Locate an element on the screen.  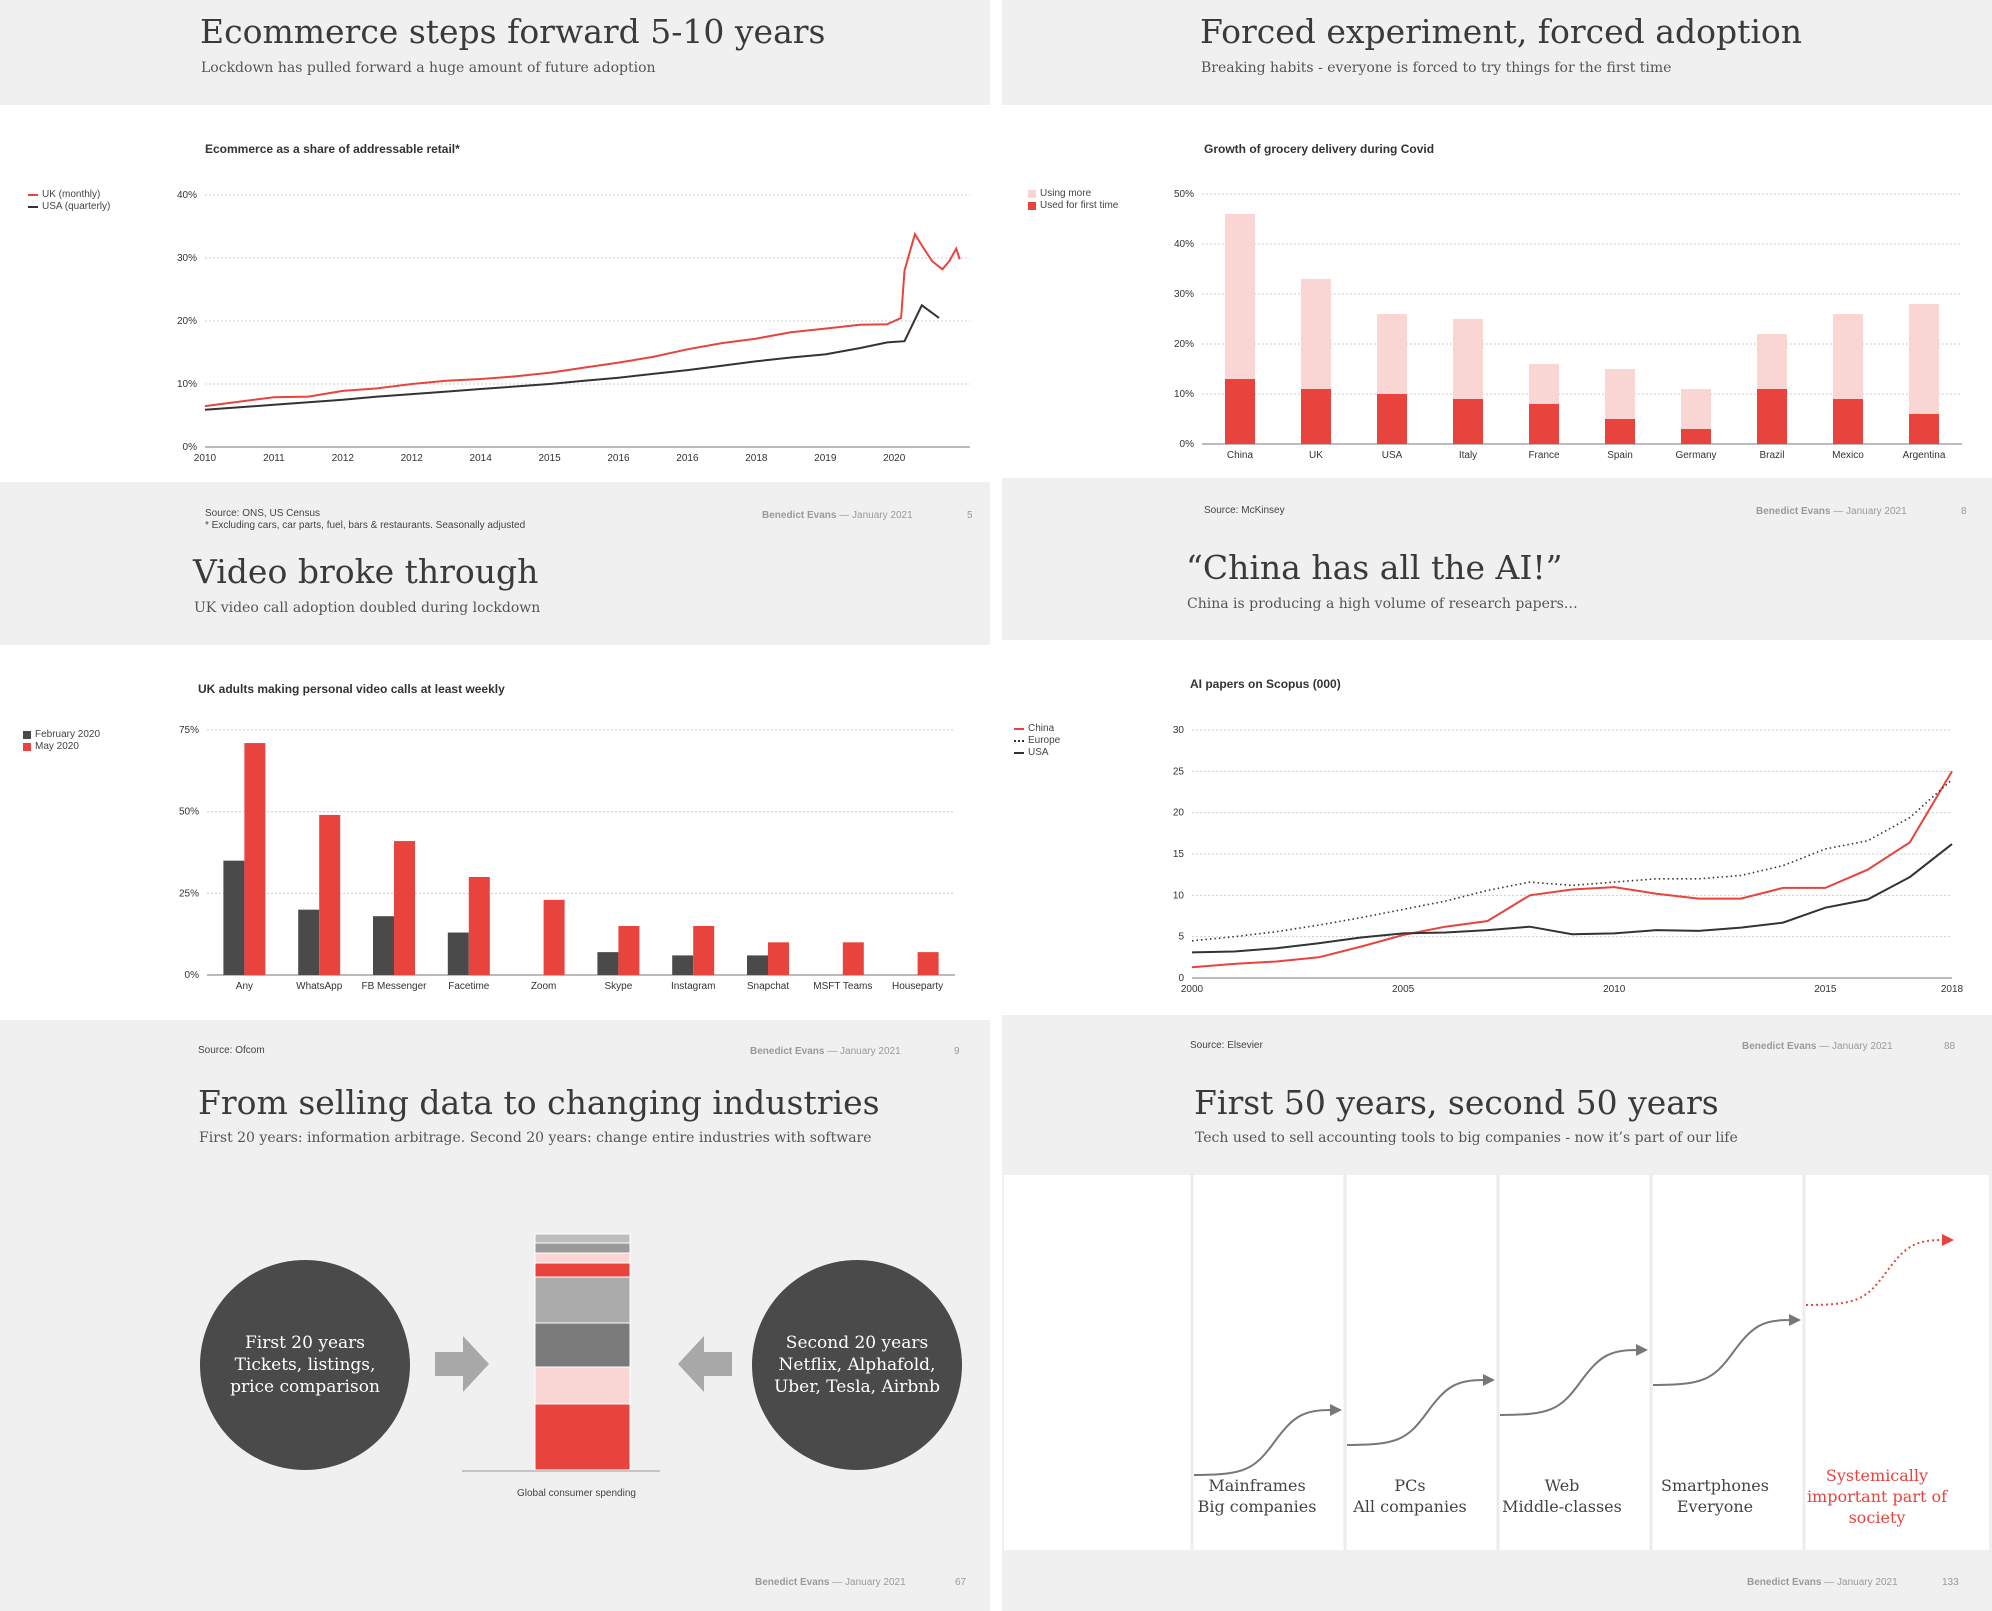
legend-item-may: May 2020 is located at coordinates (61, 747).